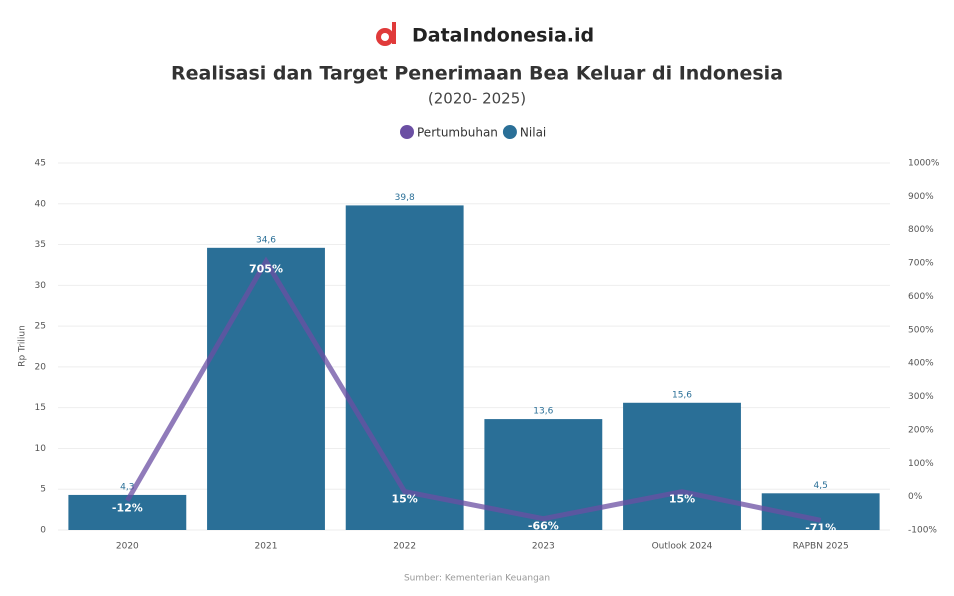  I want to click on y-tick-label: 35, so click(40, 245).